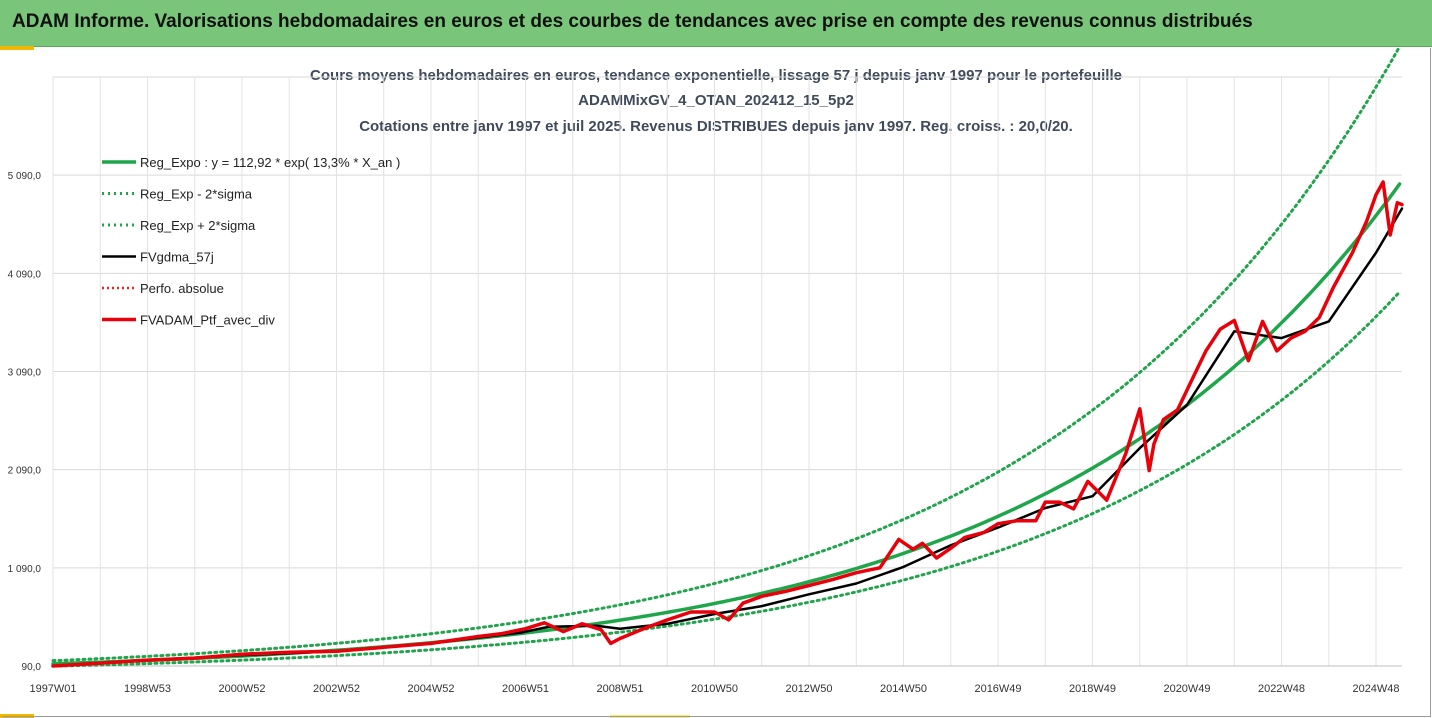 The width and height of the screenshot is (1432, 718). Describe the element at coordinates (1281, 689) in the screenshot. I see `x-tick-label: 2022W48` at that location.